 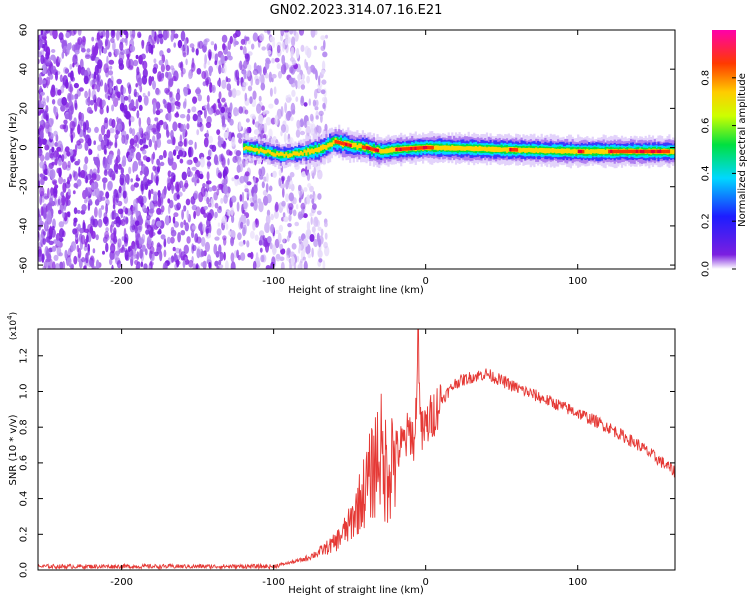 I want to click on y-tick-label: -40, so click(x=24, y=226).